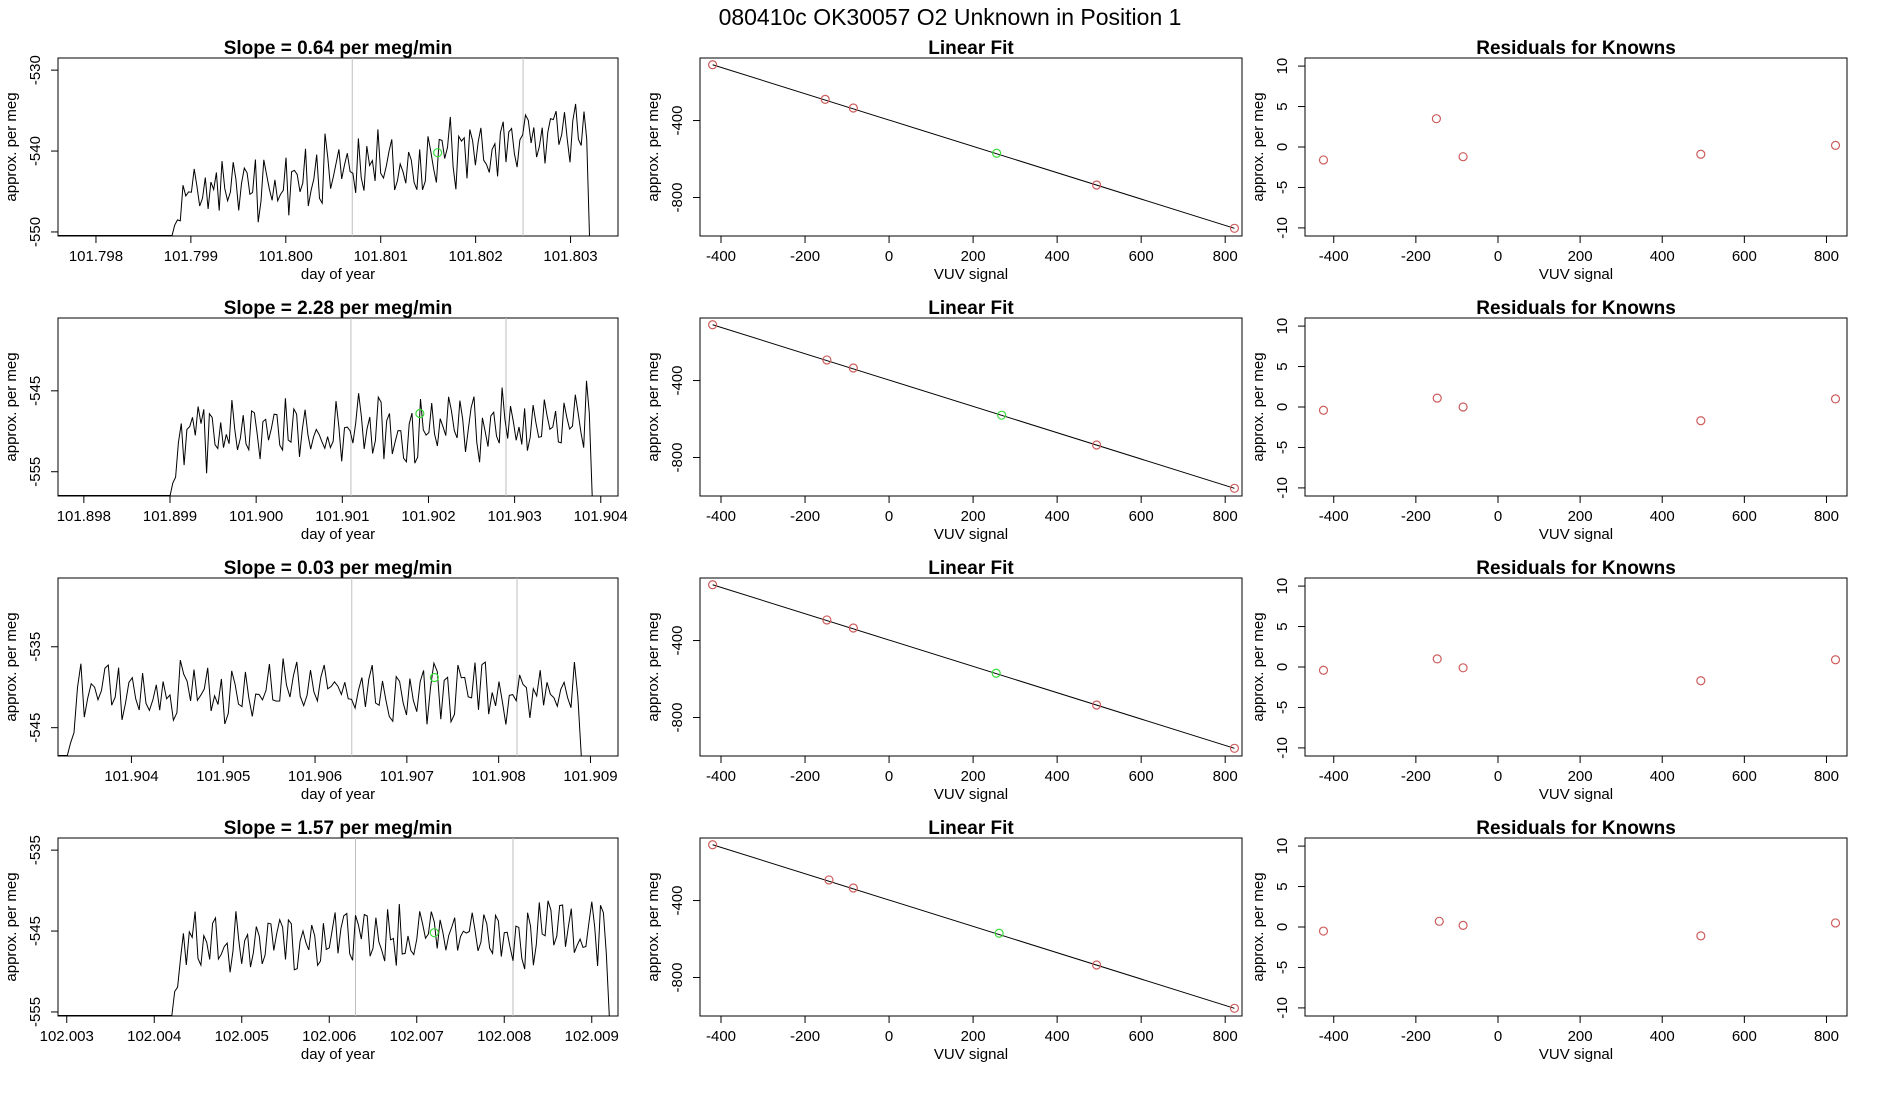  What do you see at coordinates (677, 977) in the screenshot?
I see `y-tick-label: -800` at bounding box center [677, 977].